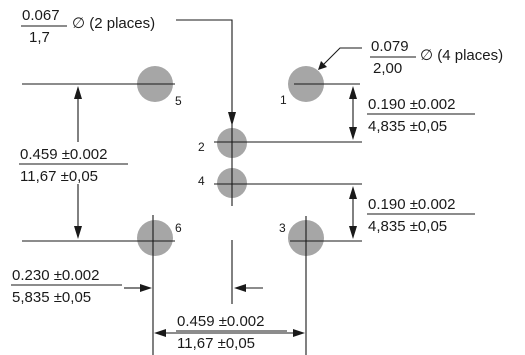  Describe the element at coordinates (353, 232) in the screenshot. I see `dim-lower-right-arrow-bottom` at that location.